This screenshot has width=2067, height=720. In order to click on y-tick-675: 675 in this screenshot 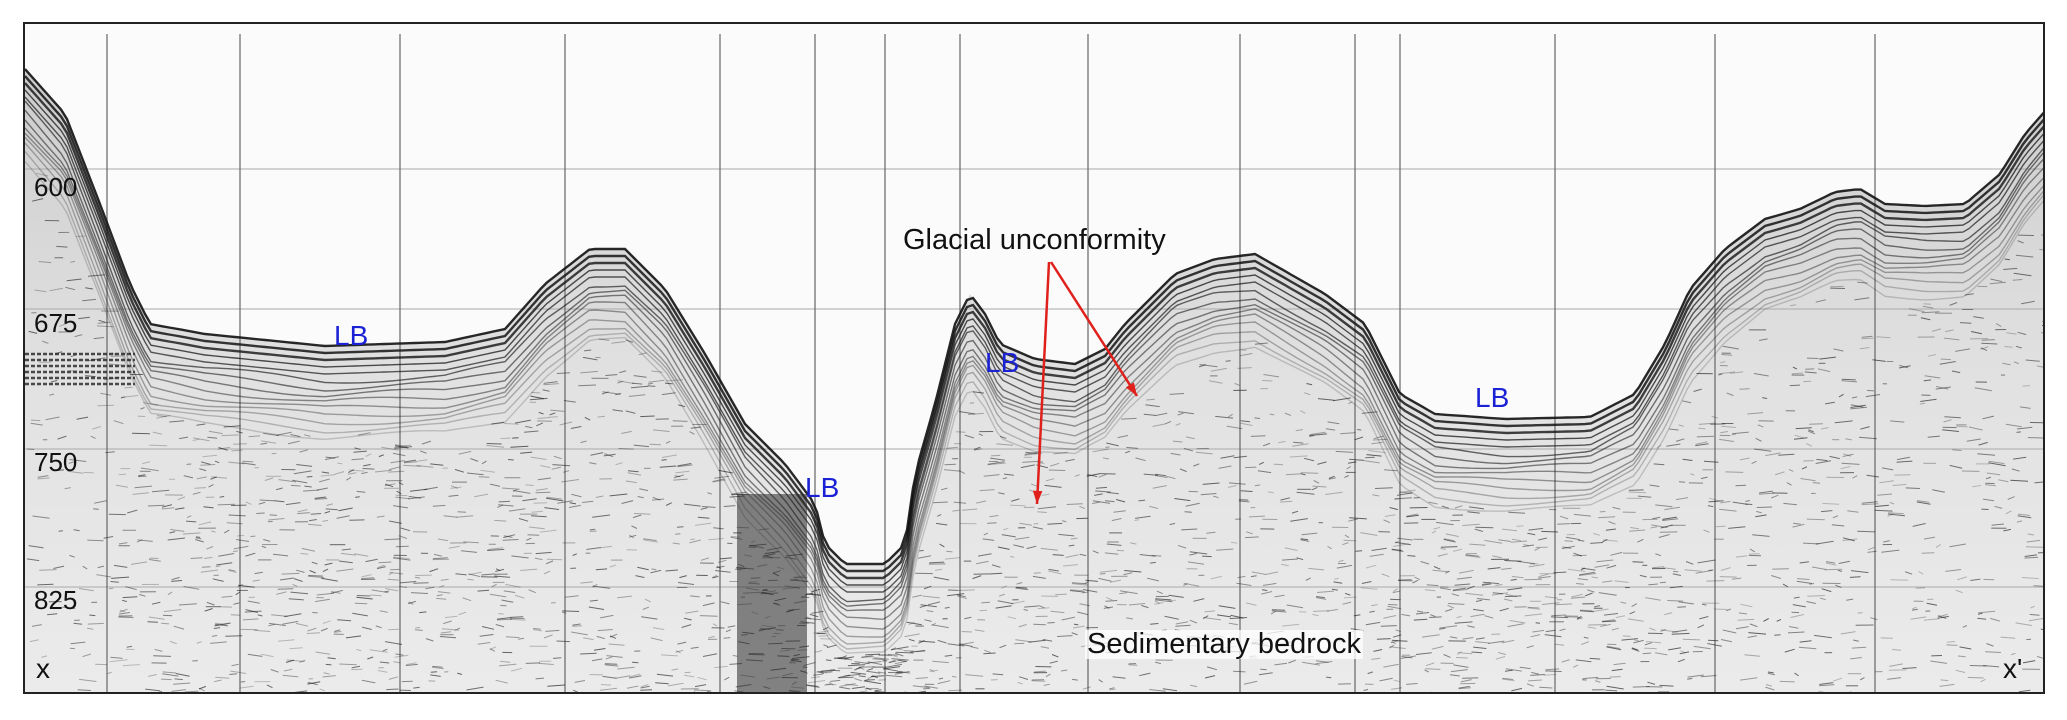, I will do `click(56, 323)`.